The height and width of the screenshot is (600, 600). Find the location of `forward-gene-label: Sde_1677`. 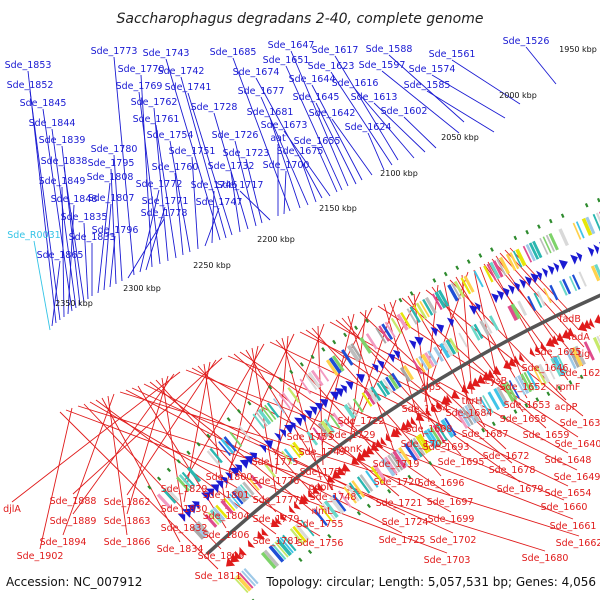

forward-gene-label: Sde_1677 is located at coordinates (261, 91).